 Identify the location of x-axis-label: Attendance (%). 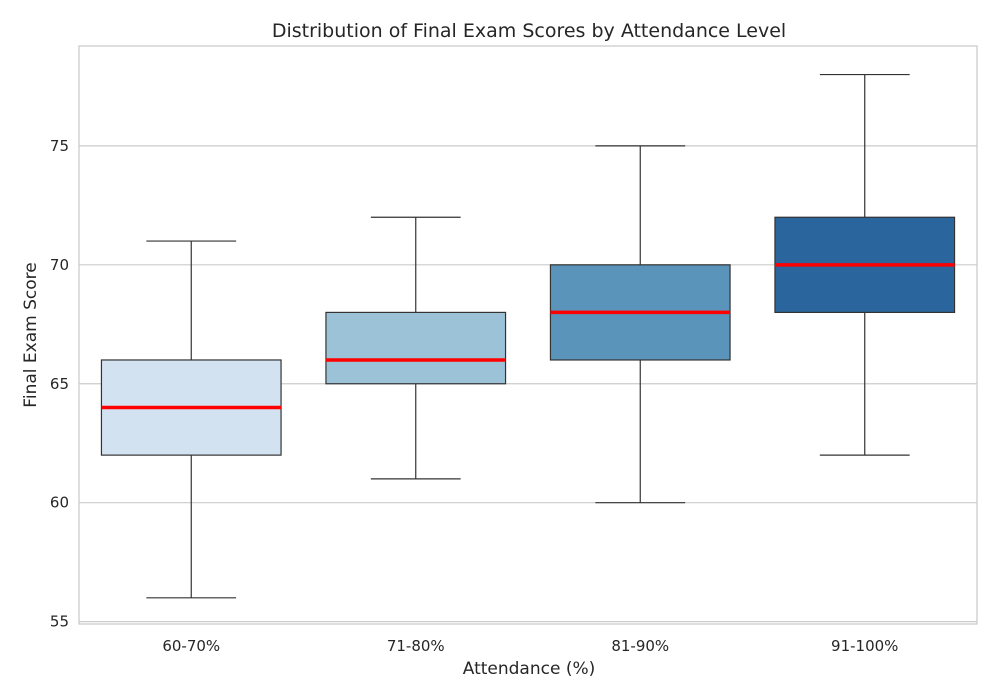
(529, 669).